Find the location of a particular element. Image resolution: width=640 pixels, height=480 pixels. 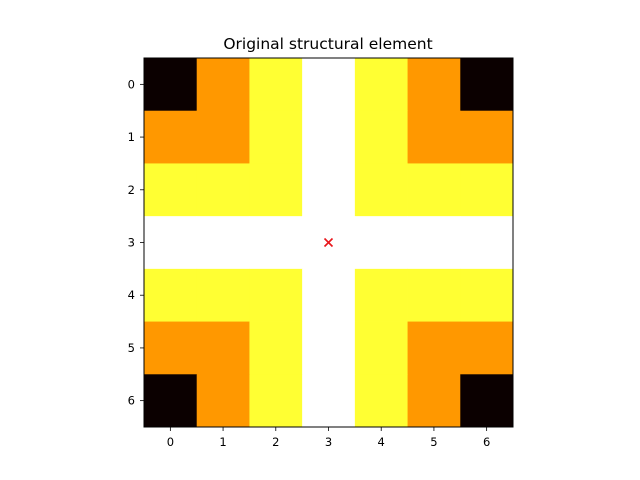

heatmap-cell-r0-c0 is located at coordinates (171, 85).